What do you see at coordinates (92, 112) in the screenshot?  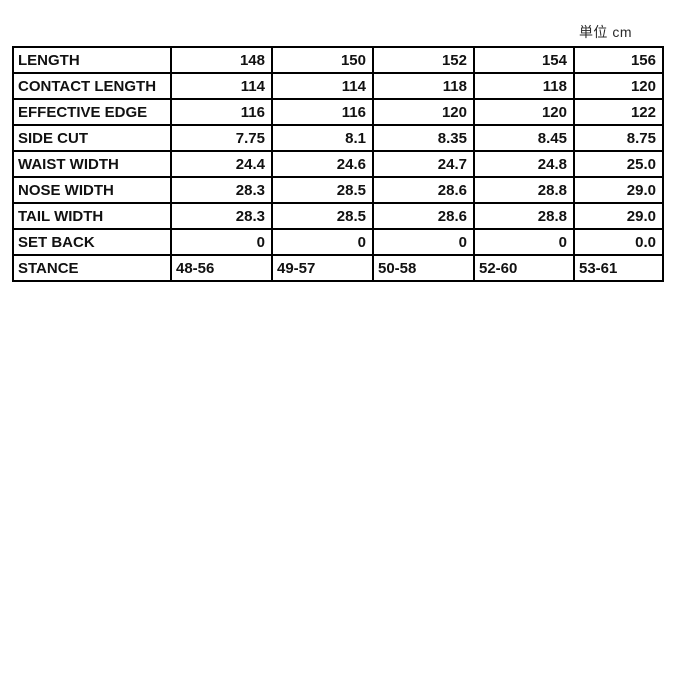 I see `row-label: EFFECTIVE EDGE` at bounding box center [92, 112].